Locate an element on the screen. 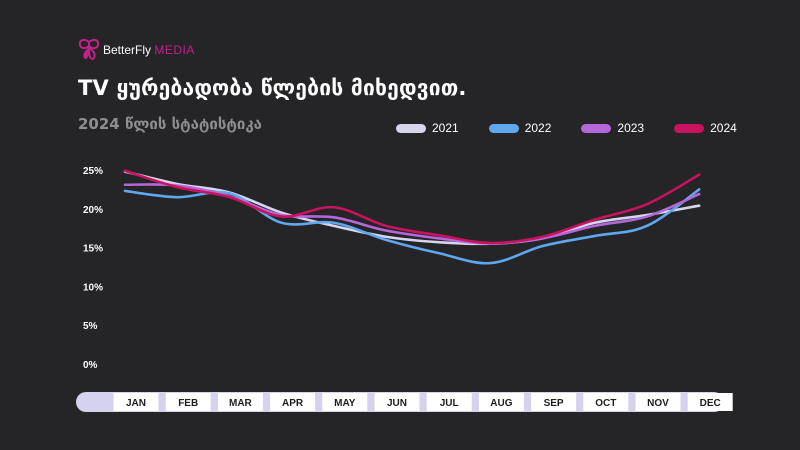 The width and height of the screenshot is (800, 450). x-tick-label: JUL is located at coordinates (449, 403).